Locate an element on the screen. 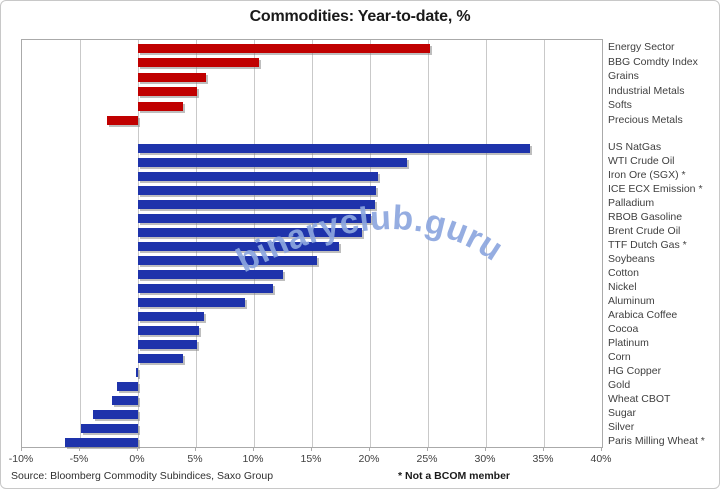  bar-precious-metals is located at coordinates (122, 121).